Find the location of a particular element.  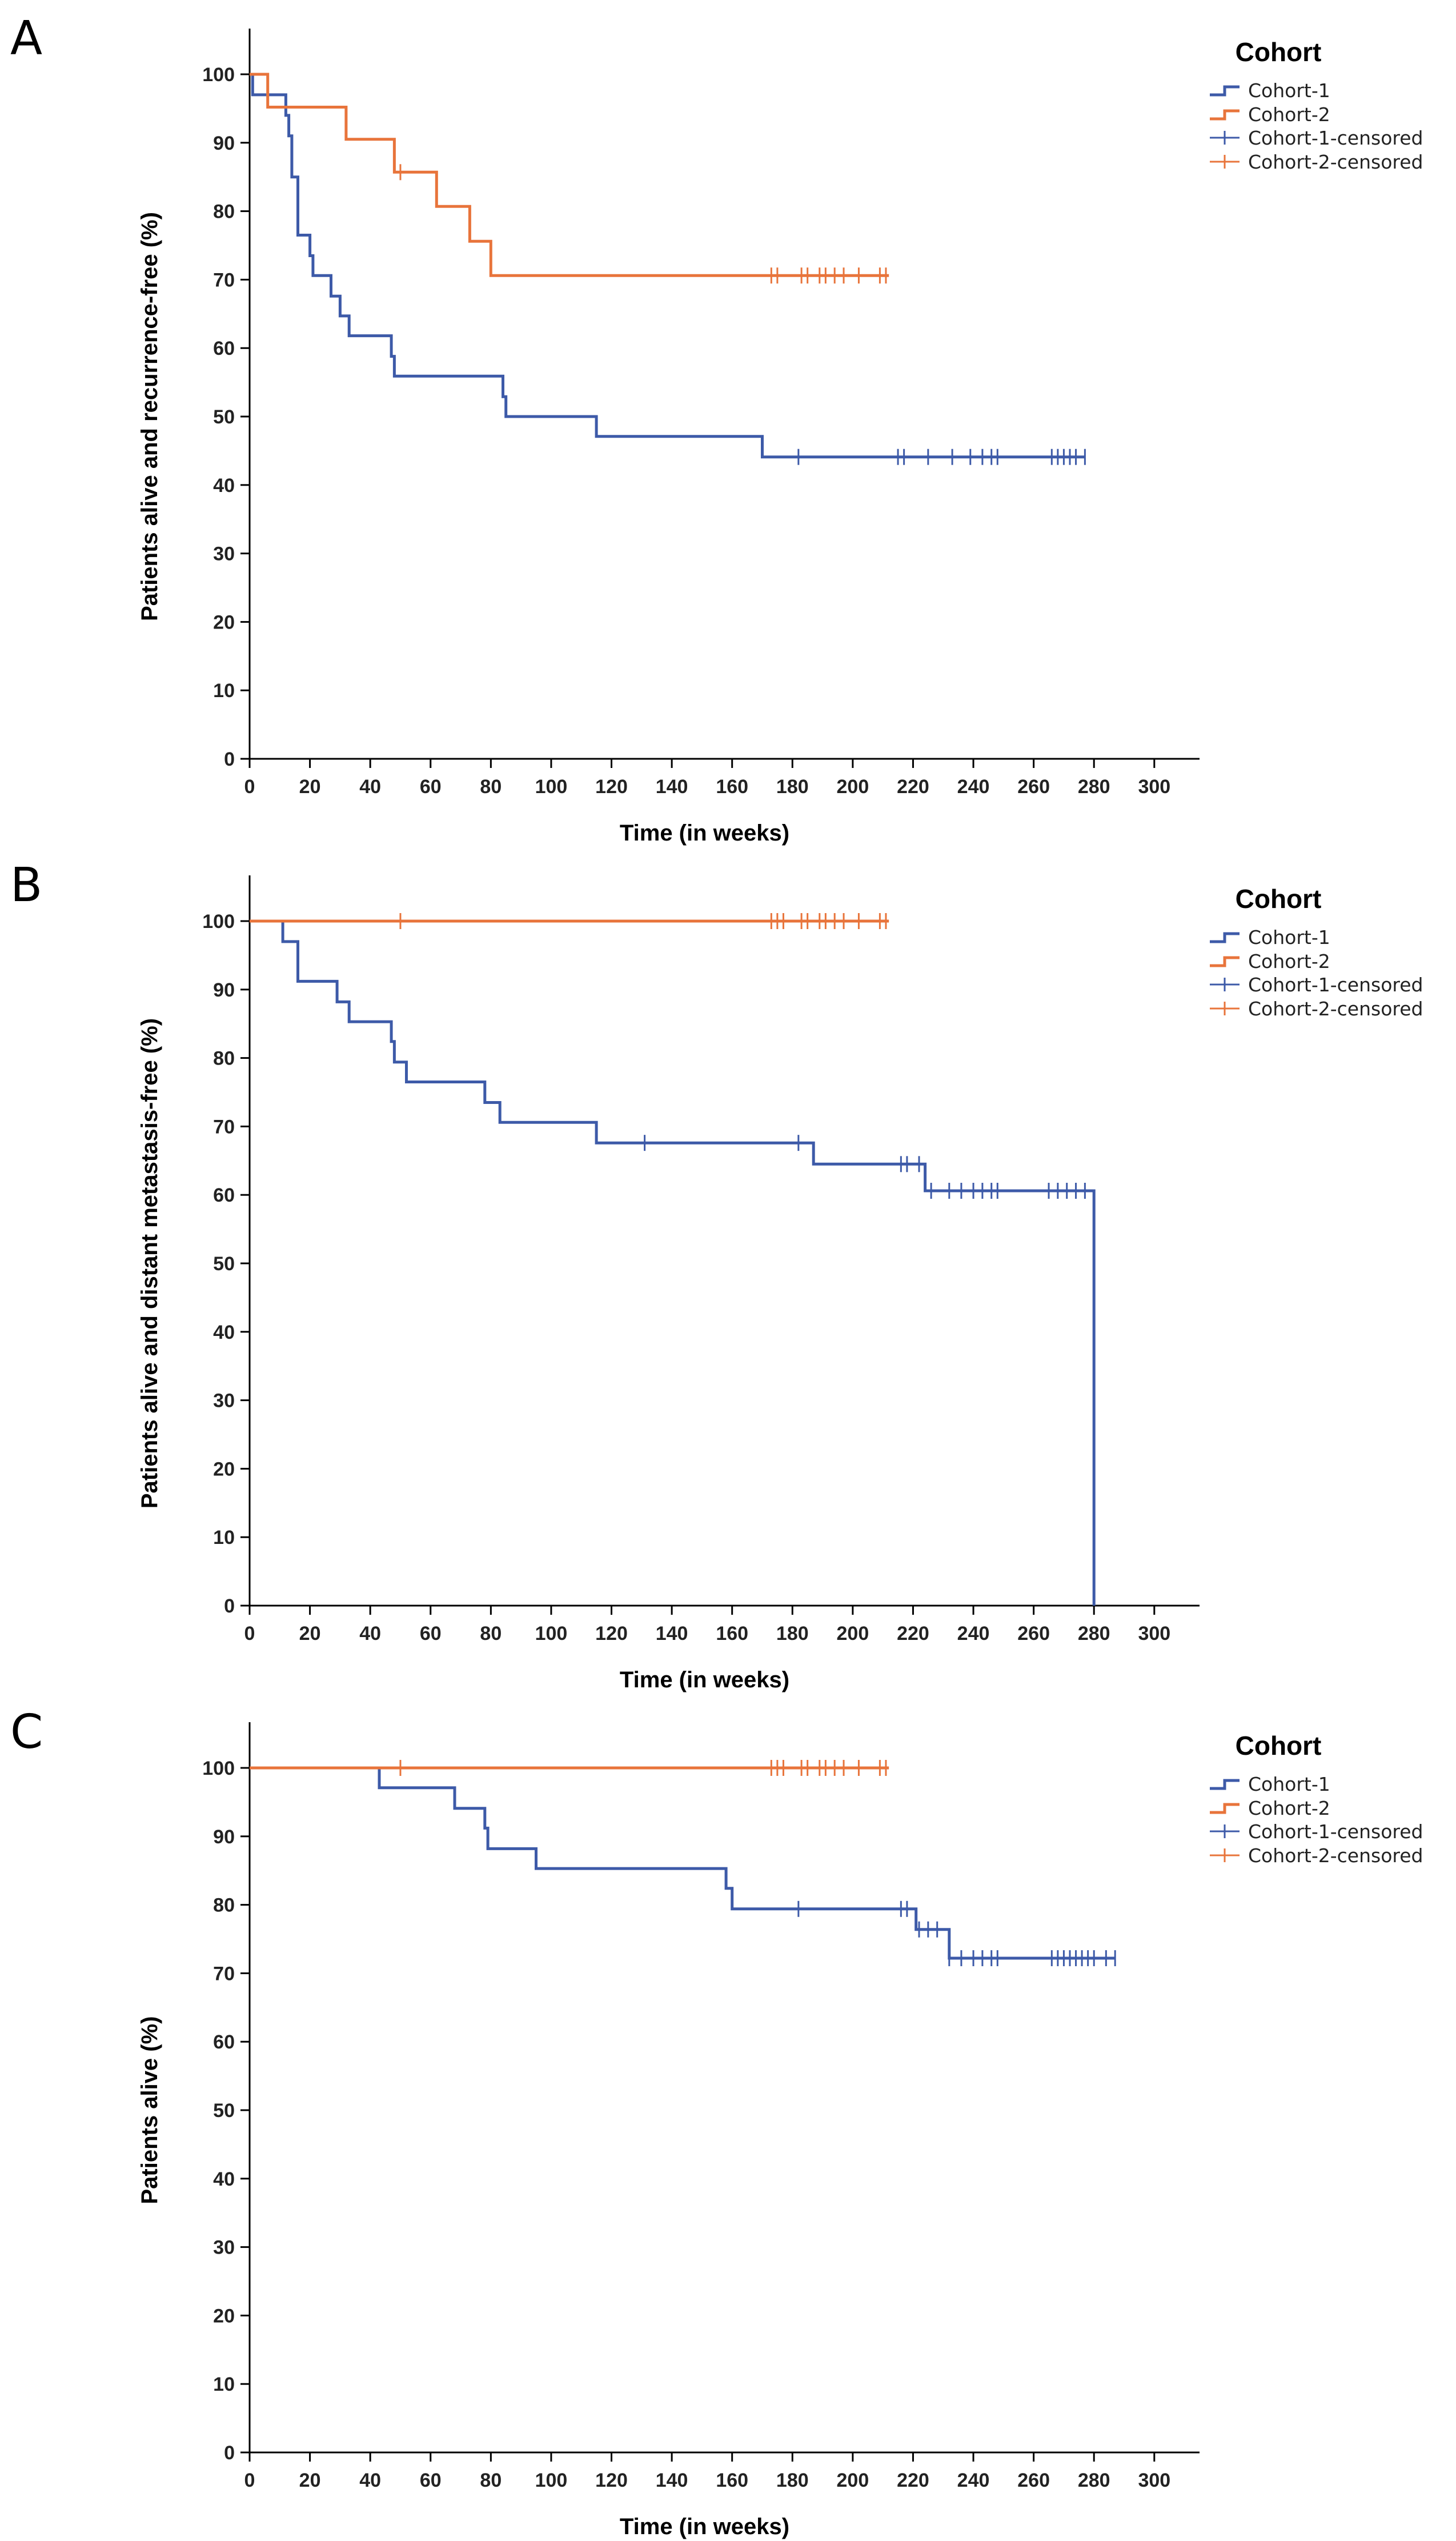

panel-letter: C is located at coordinates (26, 1732).